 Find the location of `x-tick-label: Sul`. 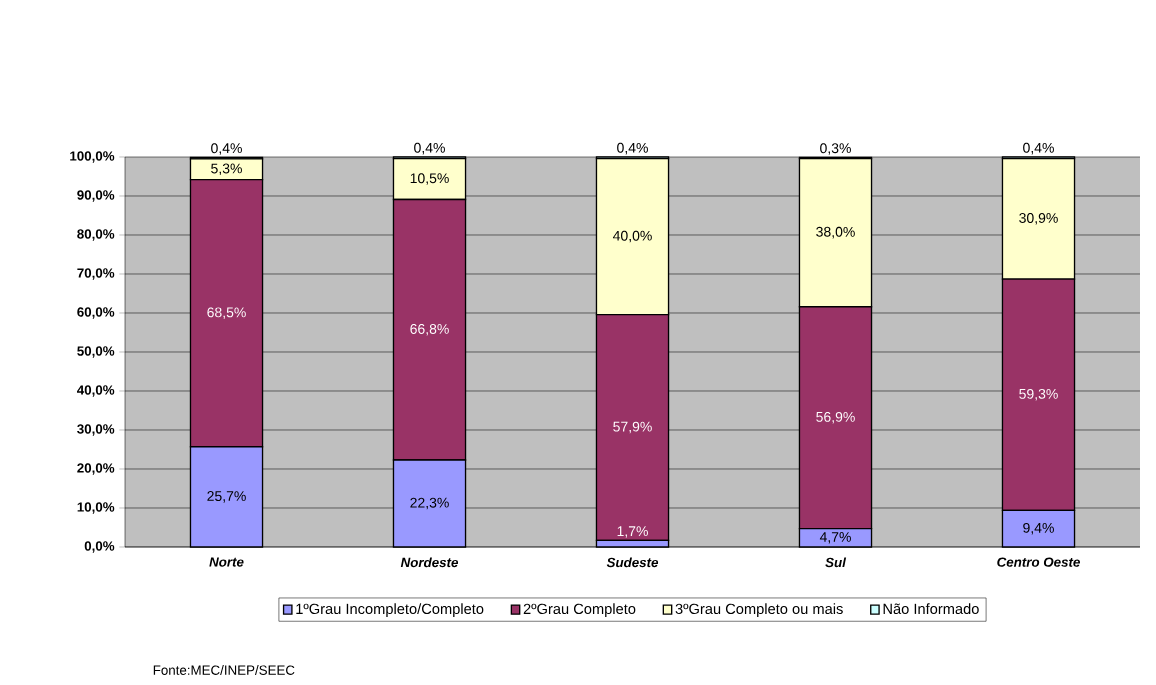

x-tick-label: Sul is located at coordinates (836, 562).